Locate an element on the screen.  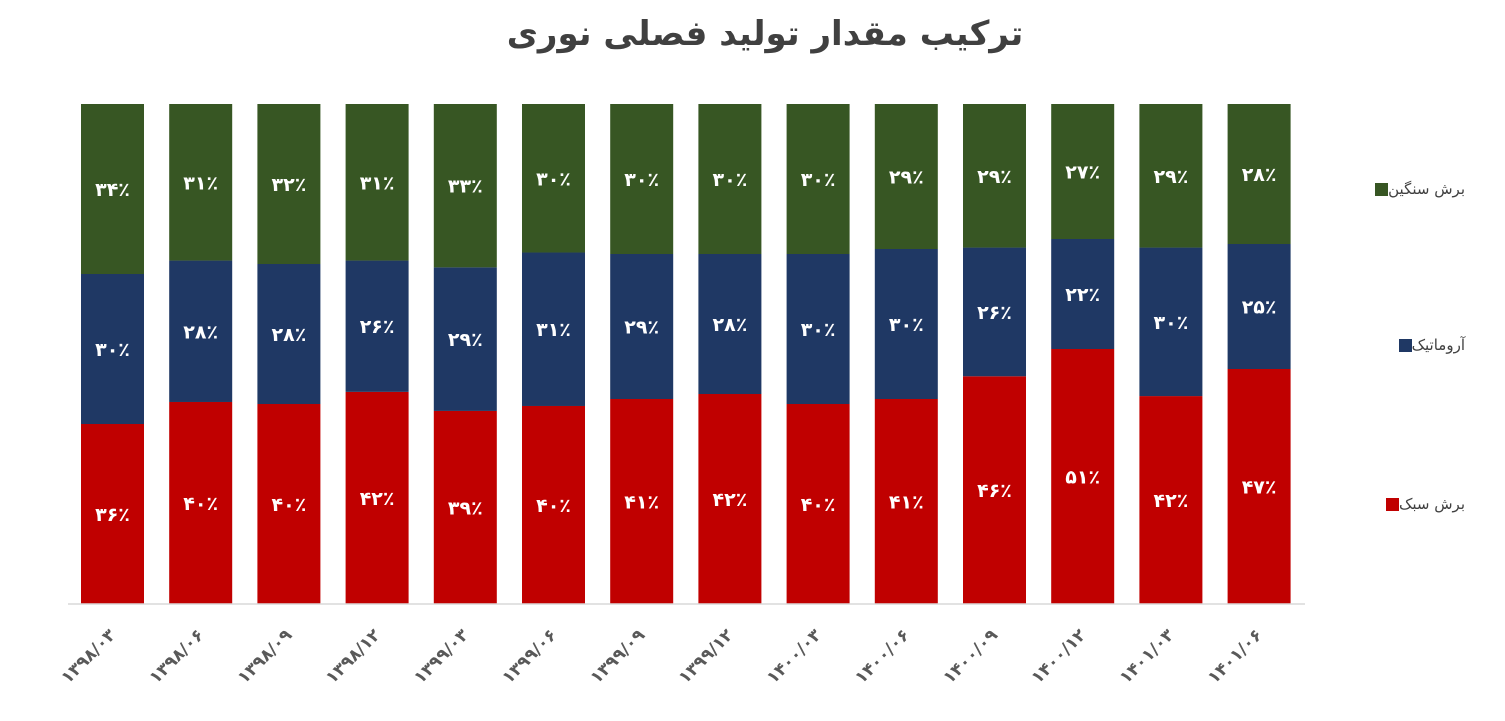
data-label-1-6: ۴۰٪ is located at coordinates (553, 506).